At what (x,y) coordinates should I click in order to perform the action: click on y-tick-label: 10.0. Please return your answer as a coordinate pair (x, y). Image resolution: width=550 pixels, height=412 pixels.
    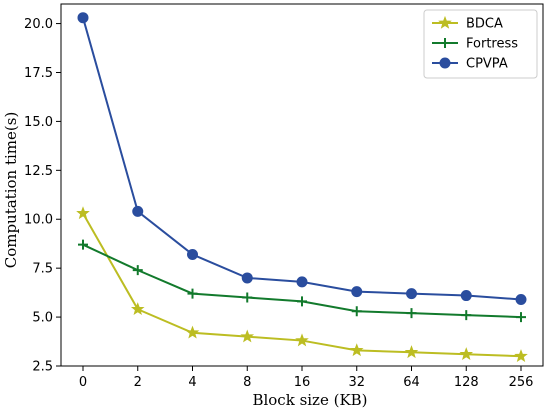
    Looking at the image, I should click on (38, 220).